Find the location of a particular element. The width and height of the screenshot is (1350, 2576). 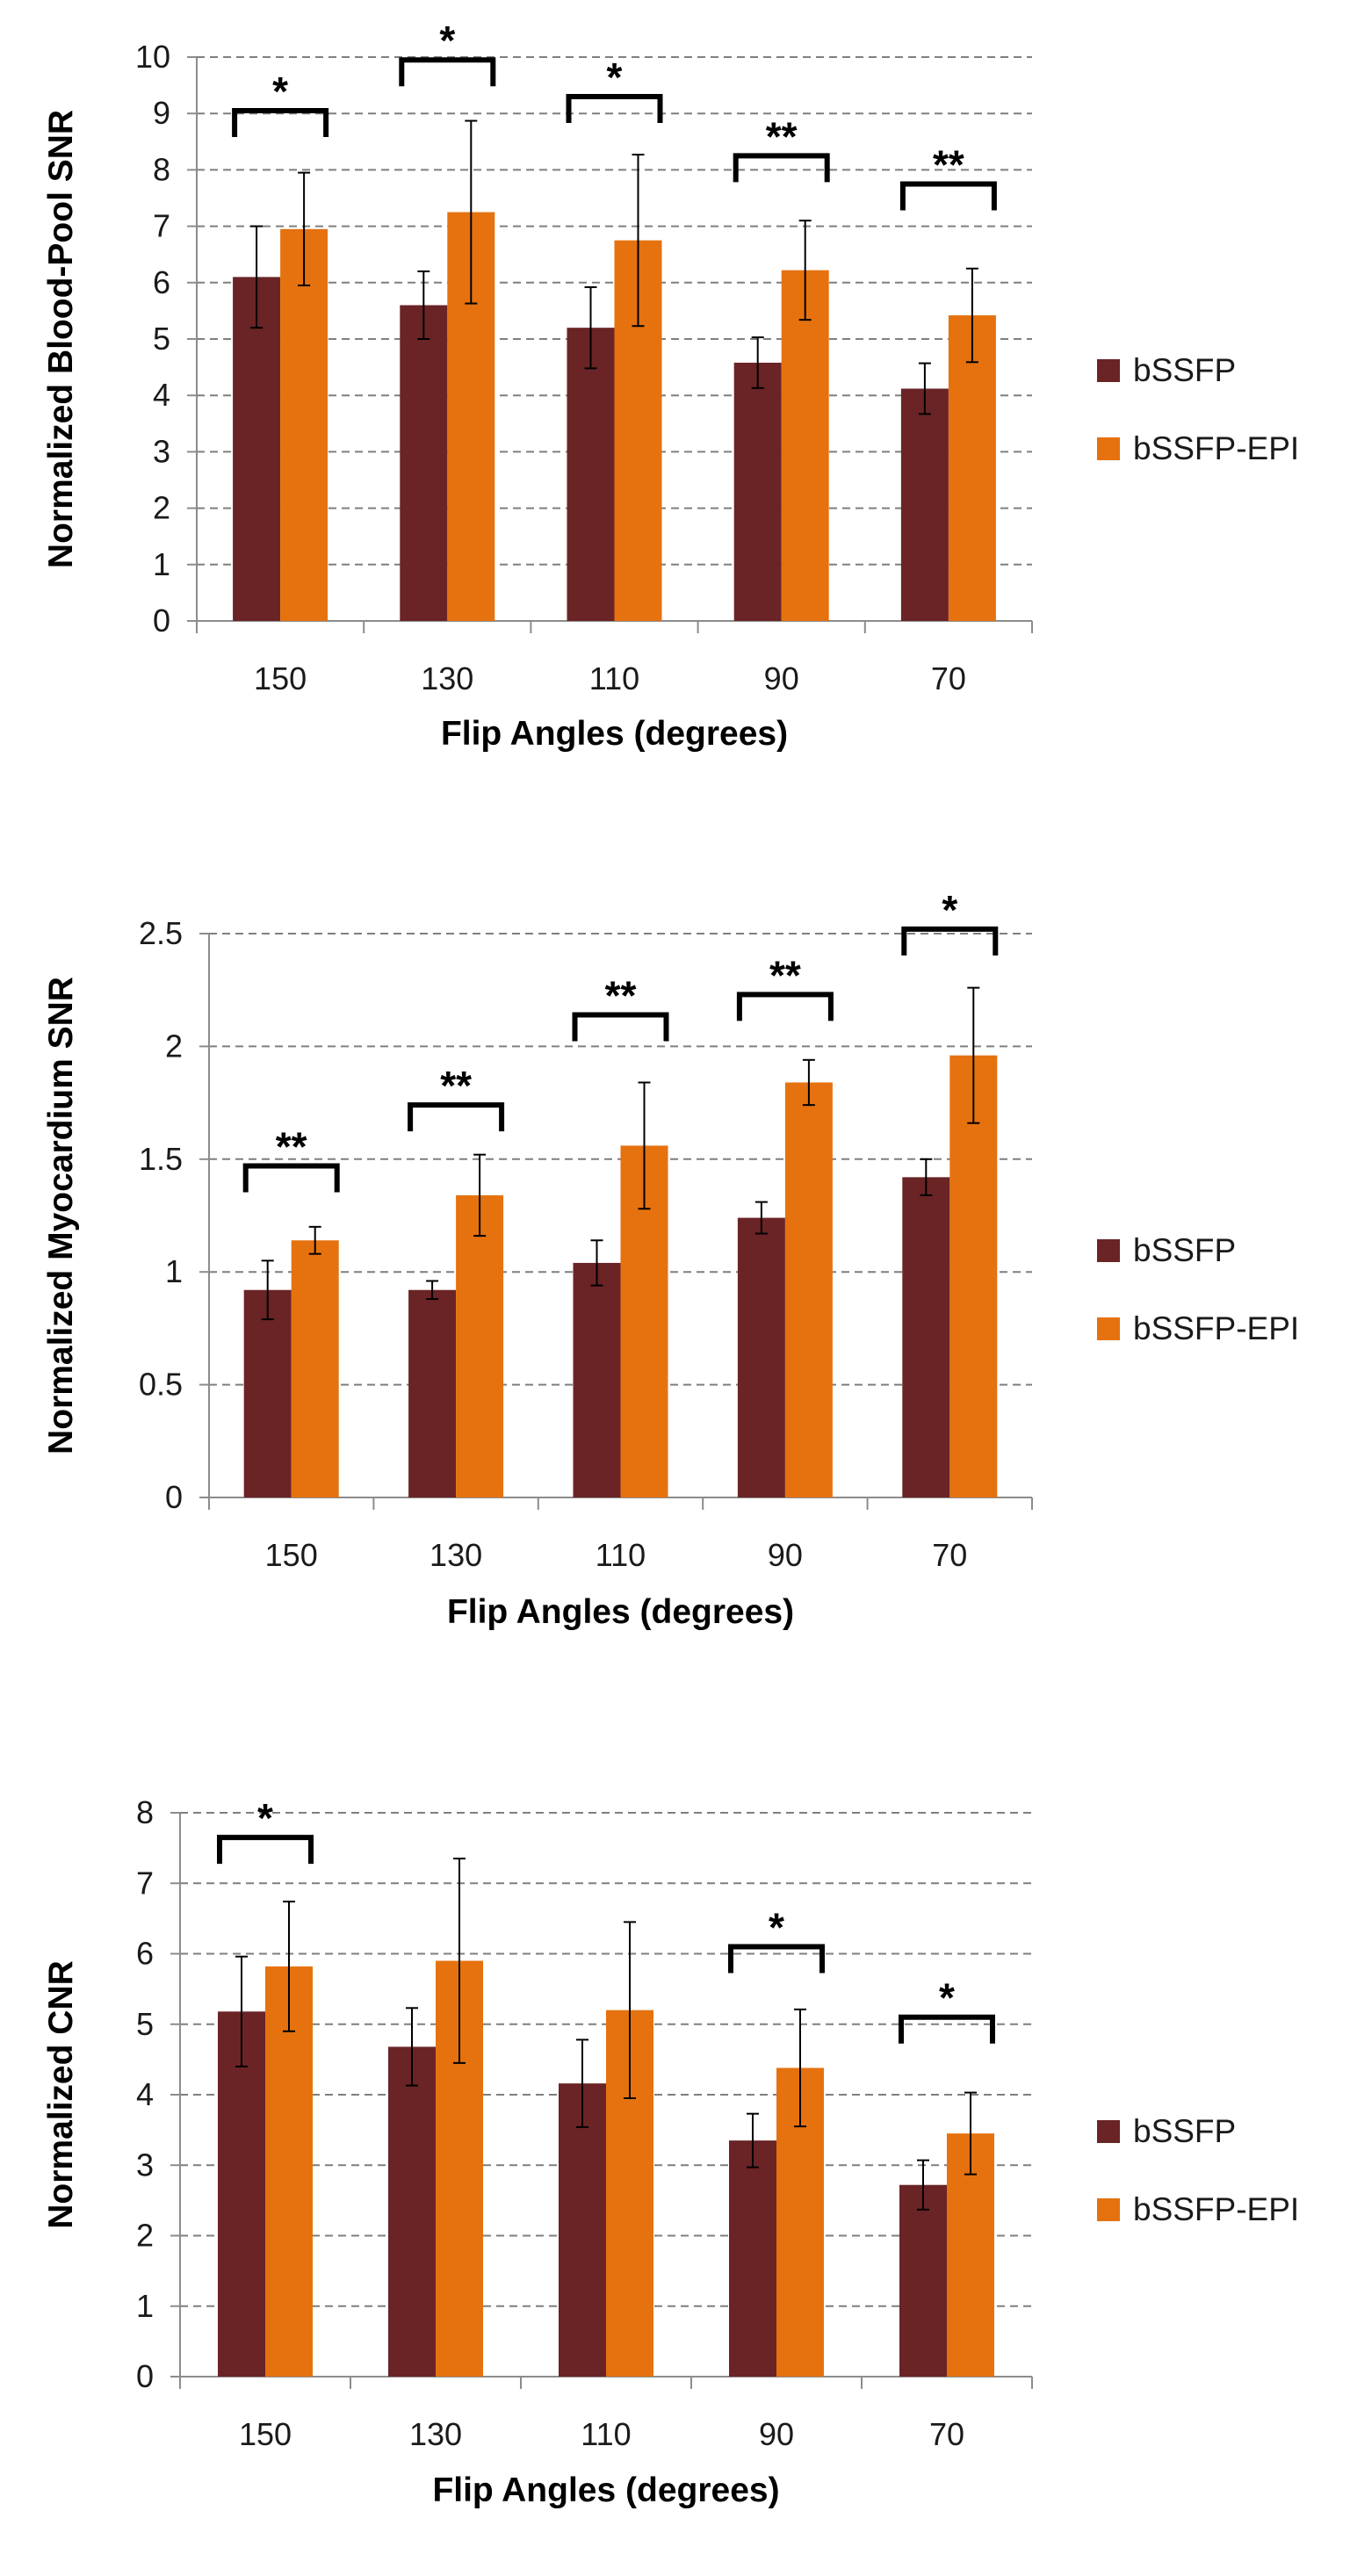

legend-label: bSSFP-EPI is located at coordinates (1216, 1328).